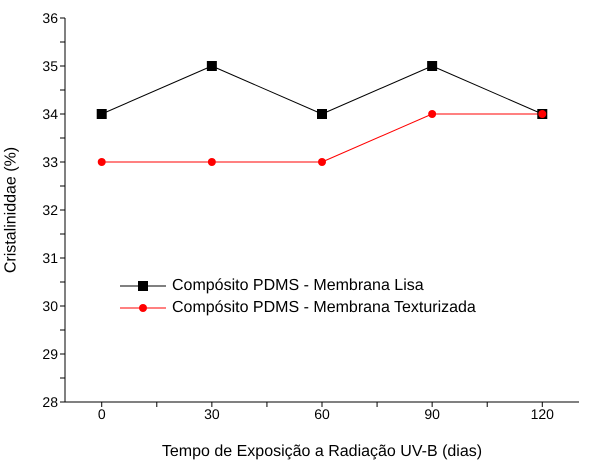 The width and height of the screenshot is (591, 468). Describe the element at coordinates (324, 308) in the screenshot. I see `legend-label: Compósito PDMS - Membrana Texturizada` at that location.